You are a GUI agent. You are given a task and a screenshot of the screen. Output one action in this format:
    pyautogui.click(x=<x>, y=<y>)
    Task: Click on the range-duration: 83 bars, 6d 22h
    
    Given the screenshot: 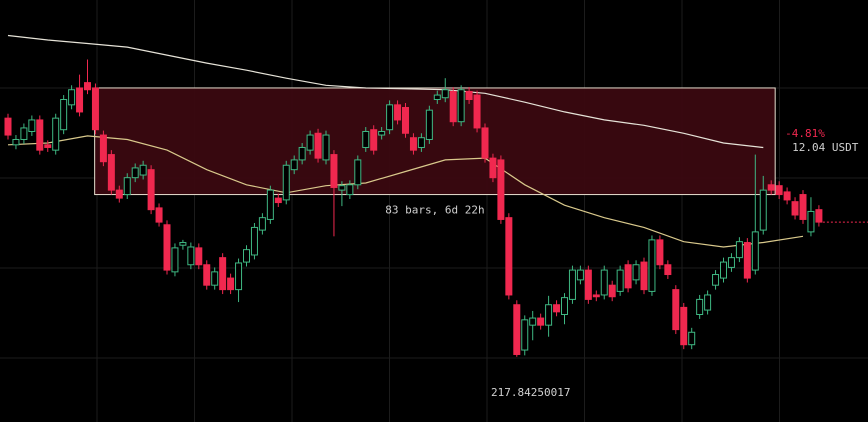 What is the action you would take?
    pyautogui.click(x=434, y=210)
    